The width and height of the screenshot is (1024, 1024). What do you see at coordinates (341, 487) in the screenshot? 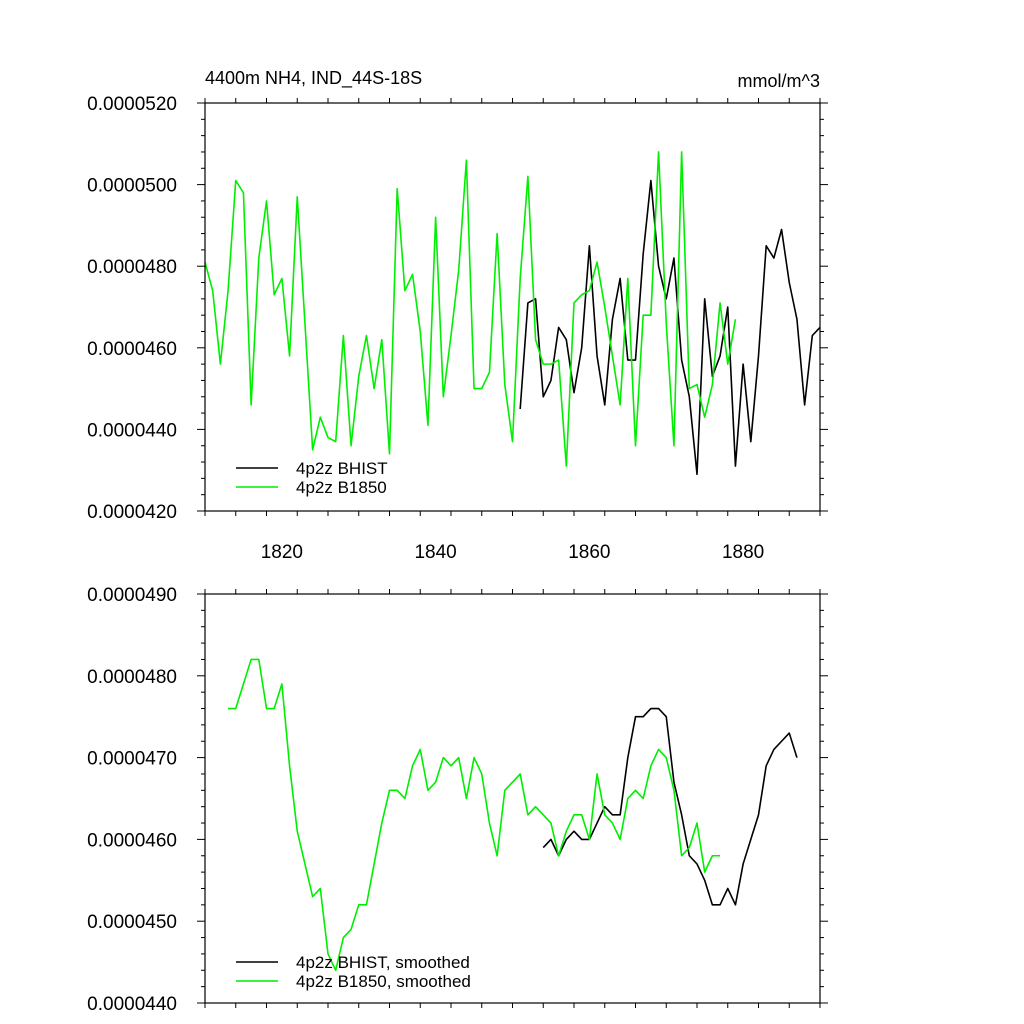
I see `legend-label: 4p2z B1850` at bounding box center [341, 487].